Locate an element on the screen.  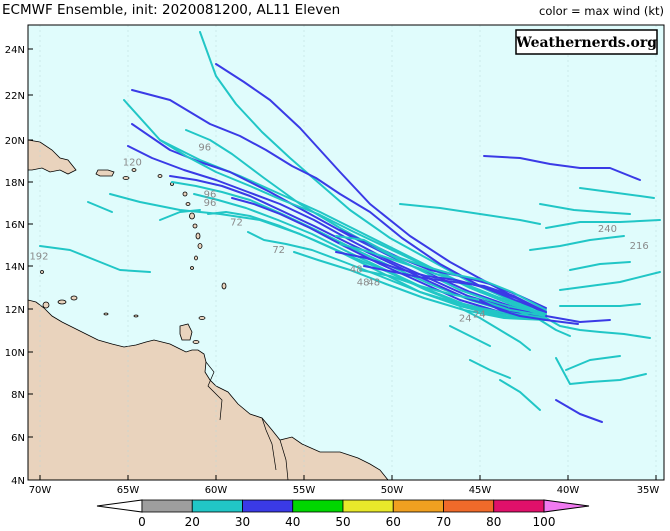
lat-label: 16N is located at coordinates (15, 225).